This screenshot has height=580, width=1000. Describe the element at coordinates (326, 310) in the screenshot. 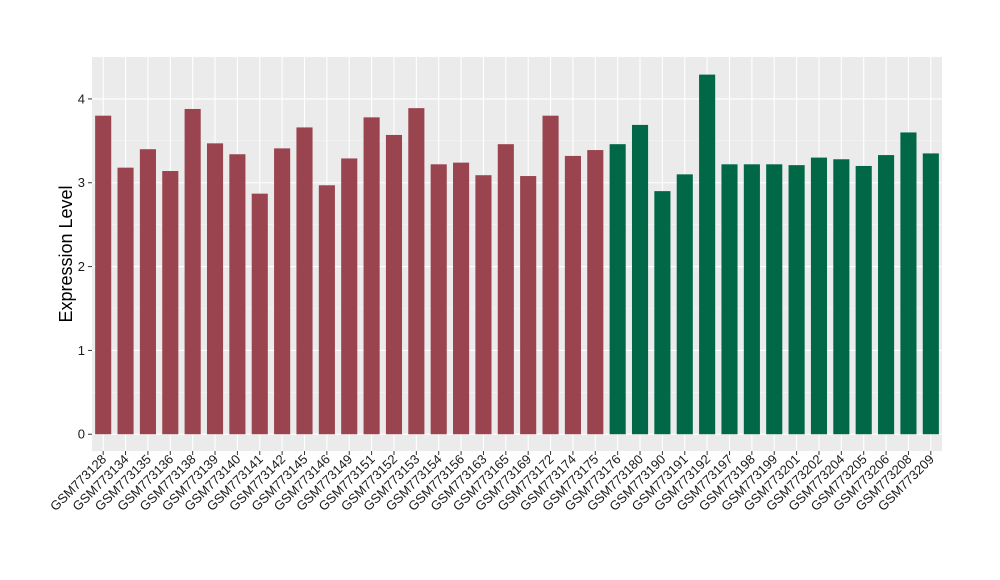

I see `bar-GSM773146` at that location.